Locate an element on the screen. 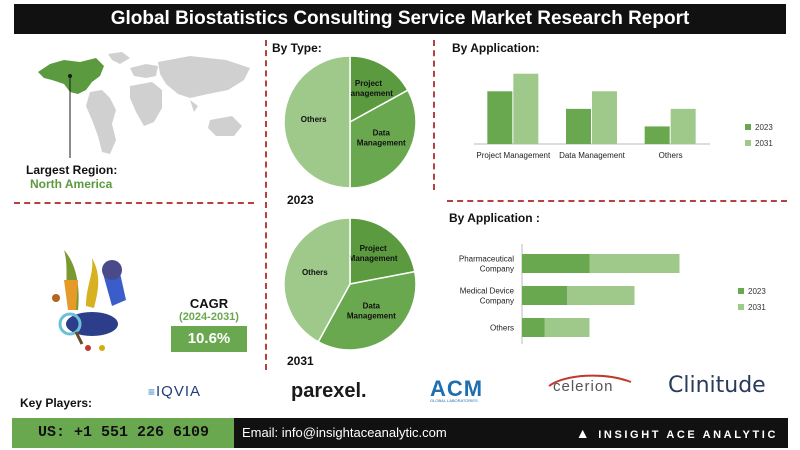 This screenshot has width=800, height=450. pie-2023-caption: 2023 is located at coordinates (300, 200).